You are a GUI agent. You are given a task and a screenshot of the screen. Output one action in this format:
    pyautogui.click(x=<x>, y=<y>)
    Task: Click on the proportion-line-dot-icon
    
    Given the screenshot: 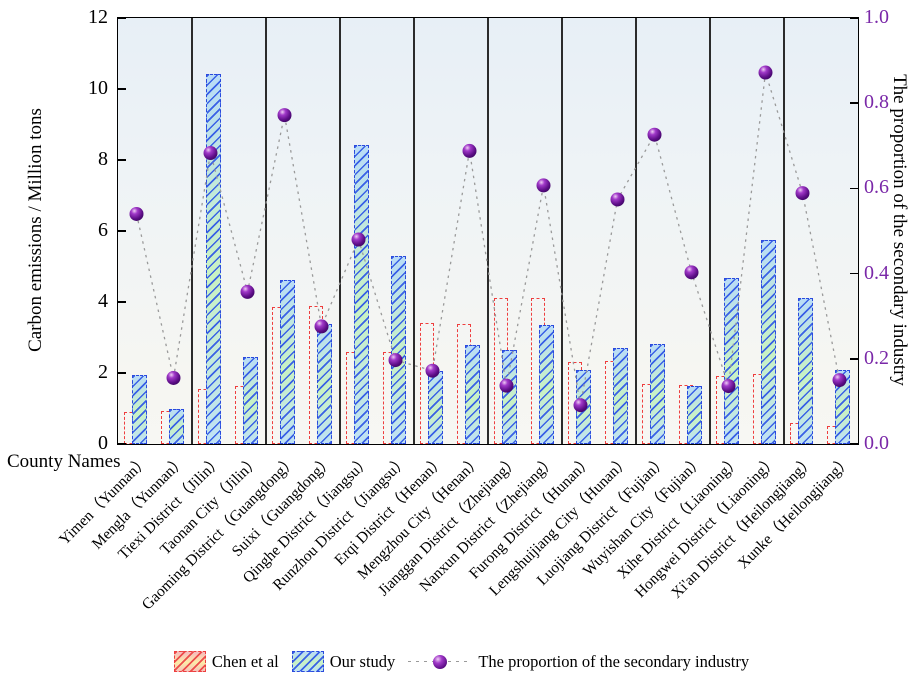 What is the action you would take?
    pyautogui.click(x=440, y=661)
    